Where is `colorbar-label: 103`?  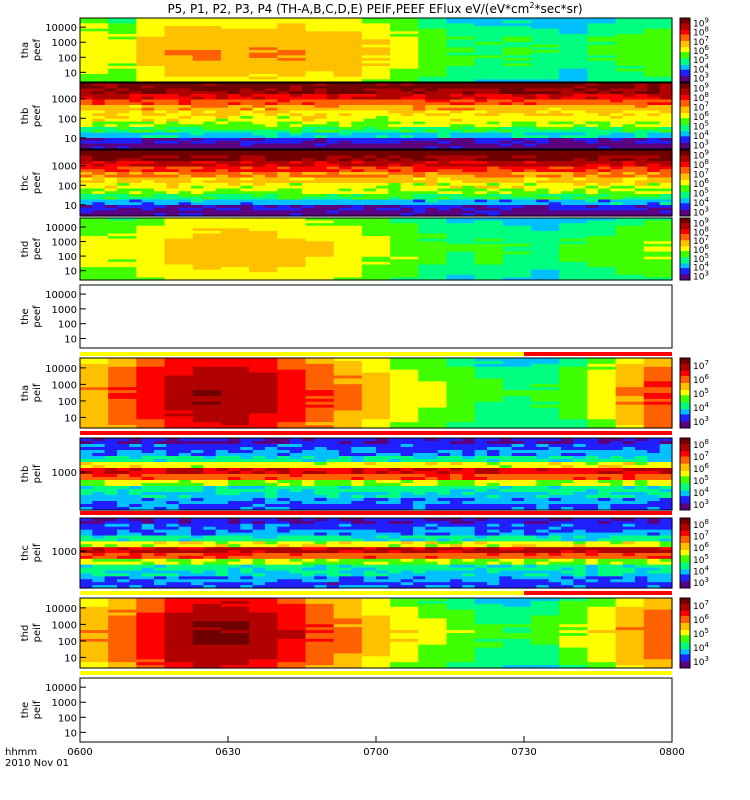
colorbar-label: 103 is located at coordinates (701, 421).